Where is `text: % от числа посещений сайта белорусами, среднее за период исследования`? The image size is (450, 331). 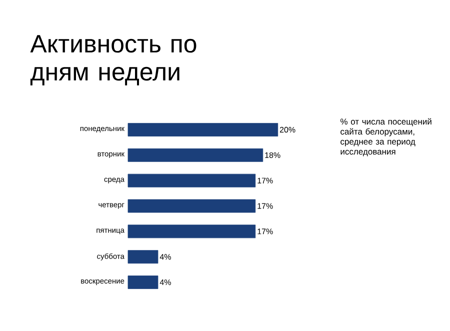 text: % от числа посещений сайта белорусами, среднее за период исследования is located at coordinates (386, 137).